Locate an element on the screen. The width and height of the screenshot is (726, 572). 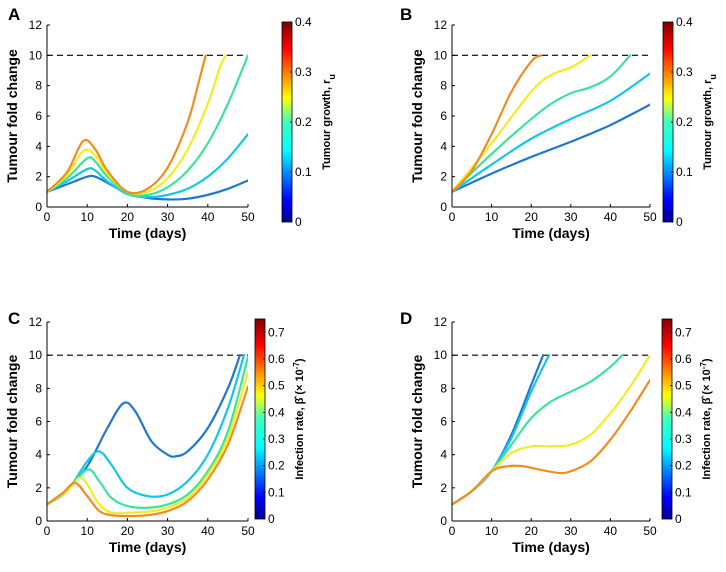
panel-label: C is located at coordinates (14, 318).